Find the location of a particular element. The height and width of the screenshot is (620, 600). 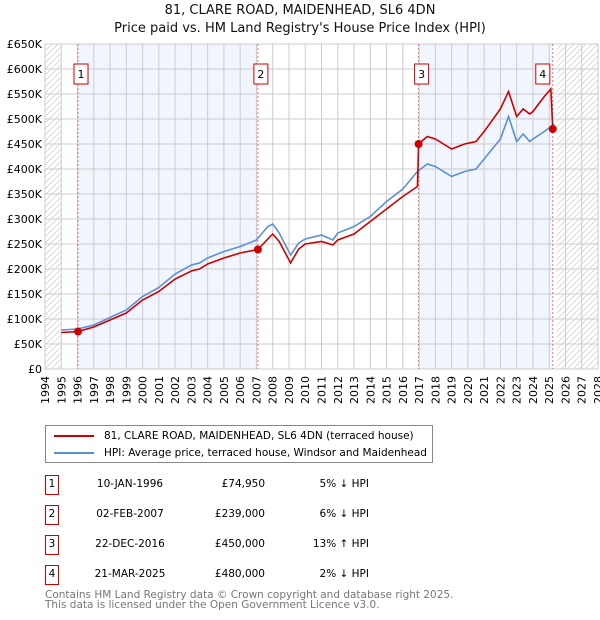

y-tick-label: £250K is located at coordinates (25, 244).